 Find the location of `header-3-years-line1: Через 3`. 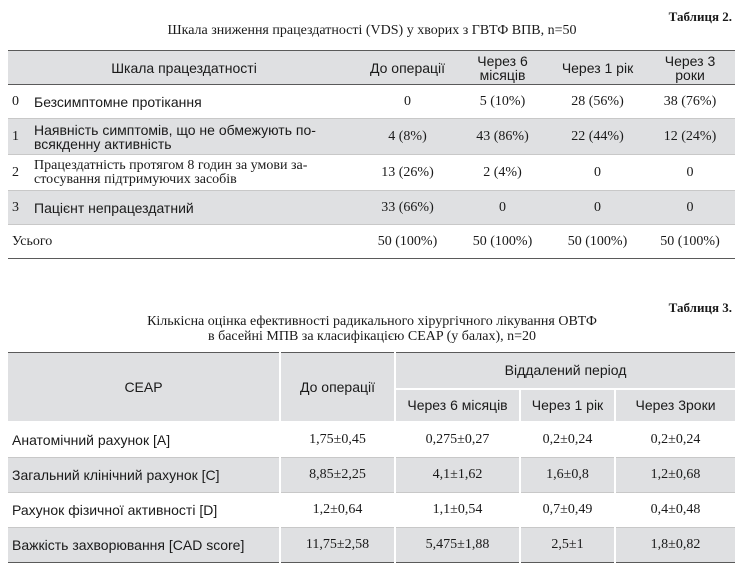

header-3-years-line1: Через 3 is located at coordinates (690, 60).